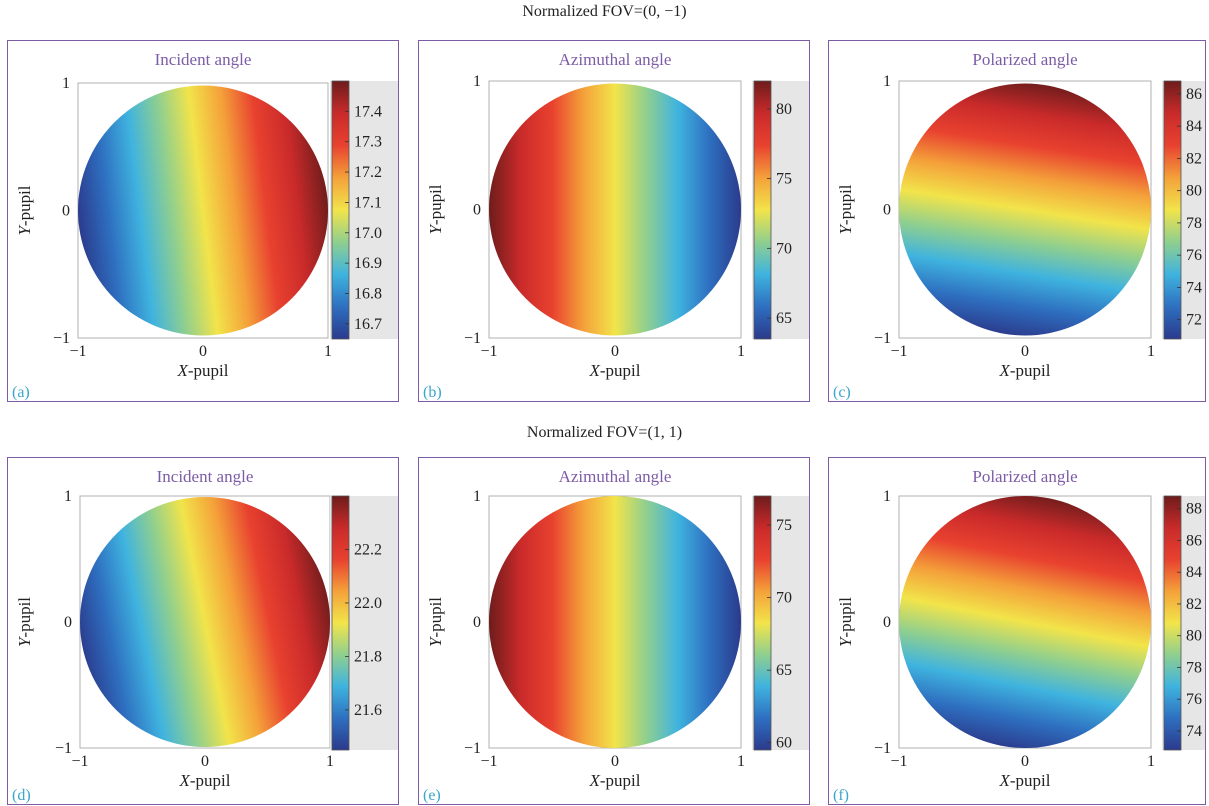 This screenshot has width=1209, height=806. What do you see at coordinates (368, 233) in the screenshot?
I see `colorbar-tick-label: 17.0` at bounding box center [368, 233].